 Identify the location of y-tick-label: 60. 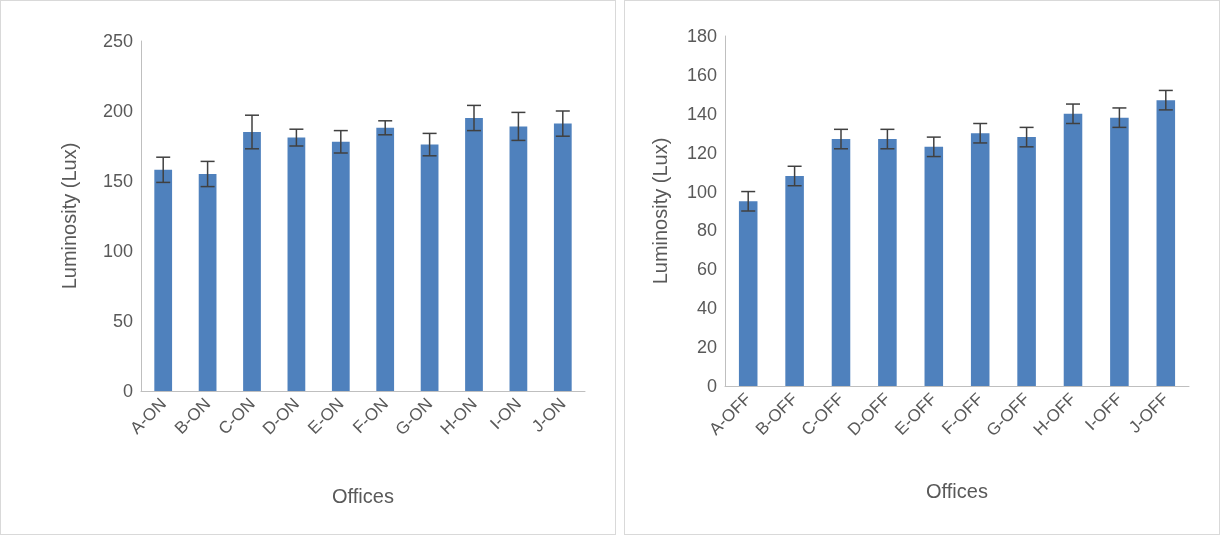
(706, 269).